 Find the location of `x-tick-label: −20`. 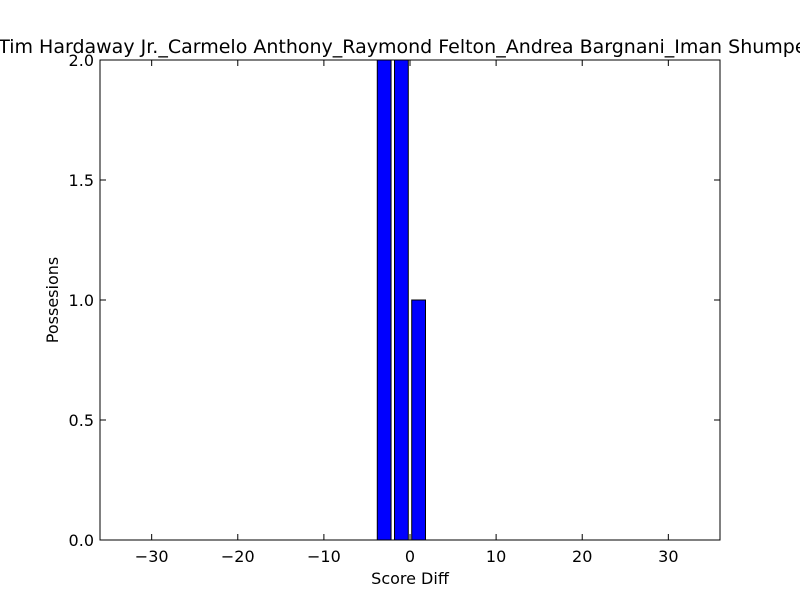

x-tick-label: −20 is located at coordinates (238, 556).